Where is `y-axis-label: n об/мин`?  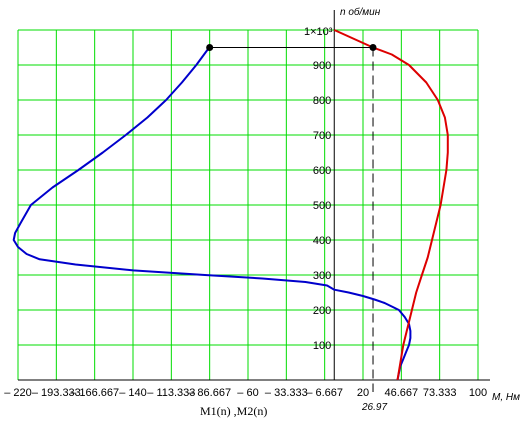 y-axis-label: n об/мин is located at coordinates (360, 12).